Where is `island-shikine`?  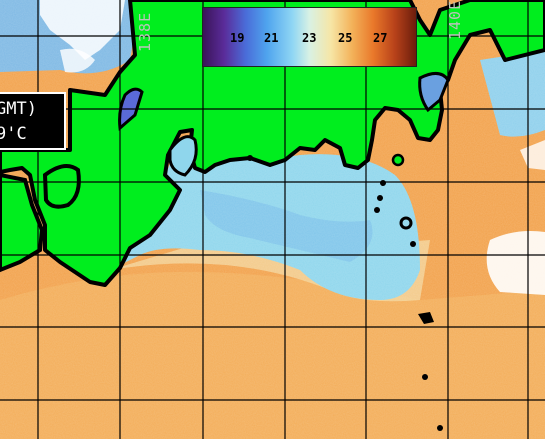 island-shikine is located at coordinates (377, 210).